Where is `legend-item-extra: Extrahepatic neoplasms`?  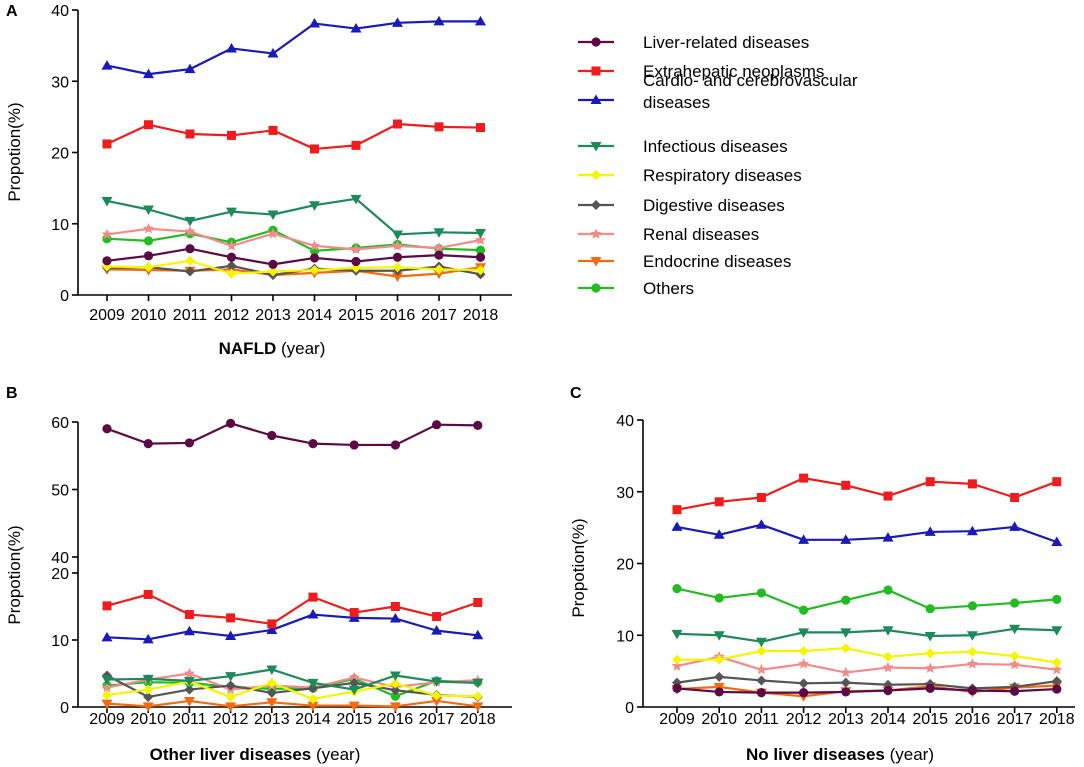
legend-item-extra: Extrahepatic neoplasms is located at coordinates (701, 71).